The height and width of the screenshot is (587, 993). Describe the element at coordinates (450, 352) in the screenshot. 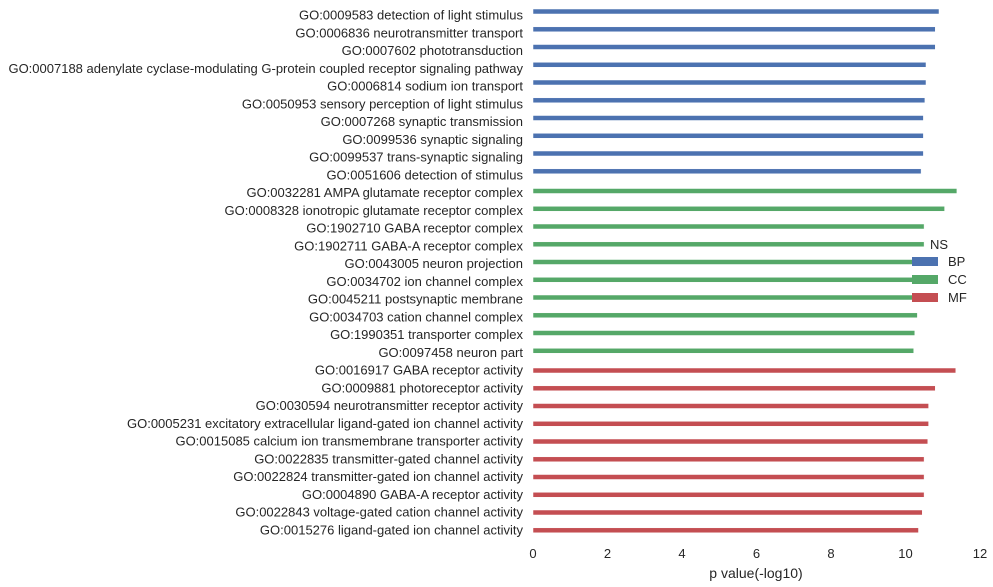

I see `category-label: GO:0097458 neuron part` at that location.